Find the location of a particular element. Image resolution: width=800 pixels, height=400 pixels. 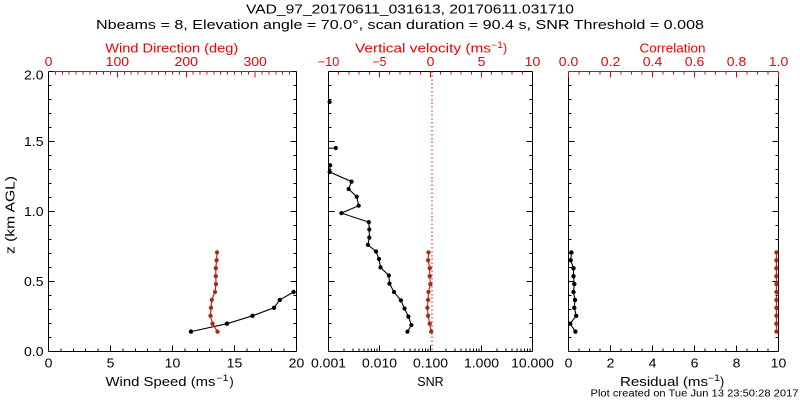

svg-text: Wind Speed (ms is located at coordinates (161, 382).